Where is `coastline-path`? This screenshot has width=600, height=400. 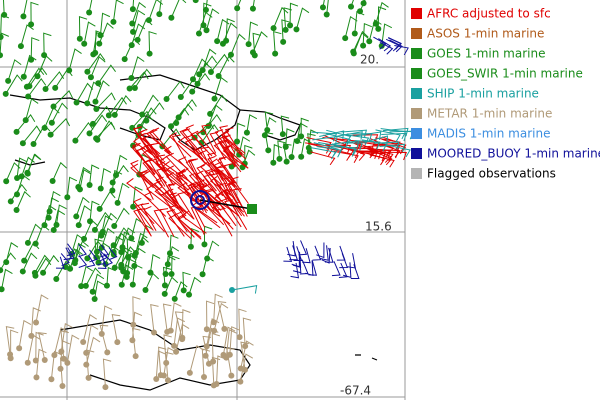 coastline-path is located at coordinates (366, 357).